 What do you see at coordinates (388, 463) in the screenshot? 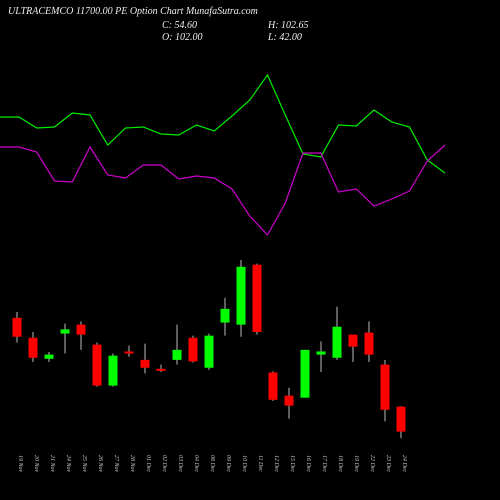
I see `x-tick-label: 23 Dec` at bounding box center [388, 463].